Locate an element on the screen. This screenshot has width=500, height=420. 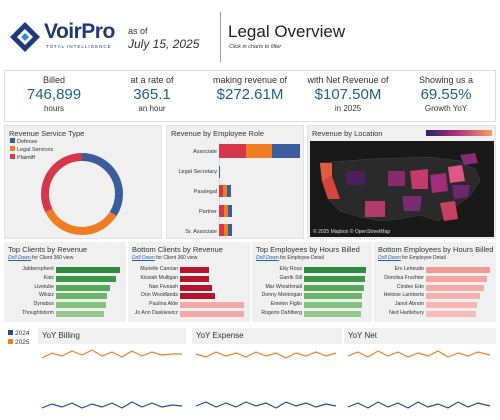
donut-slice-plaintiff is located at coordinates (82, 194).